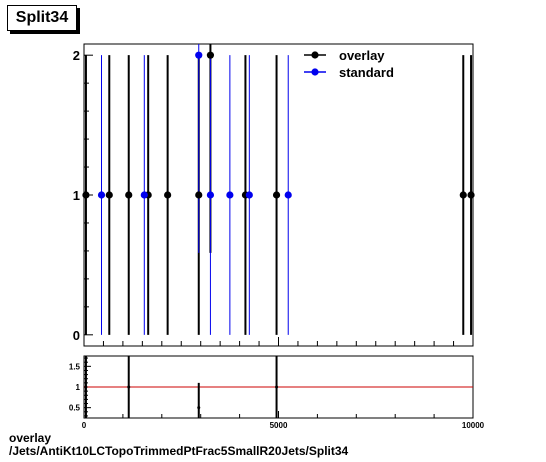 Image resolution: width=546 pixels, height=462 pixels. Describe the element at coordinates (473, 425) in the screenshot. I see `ratio-x-tick-label: 10000` at that location.